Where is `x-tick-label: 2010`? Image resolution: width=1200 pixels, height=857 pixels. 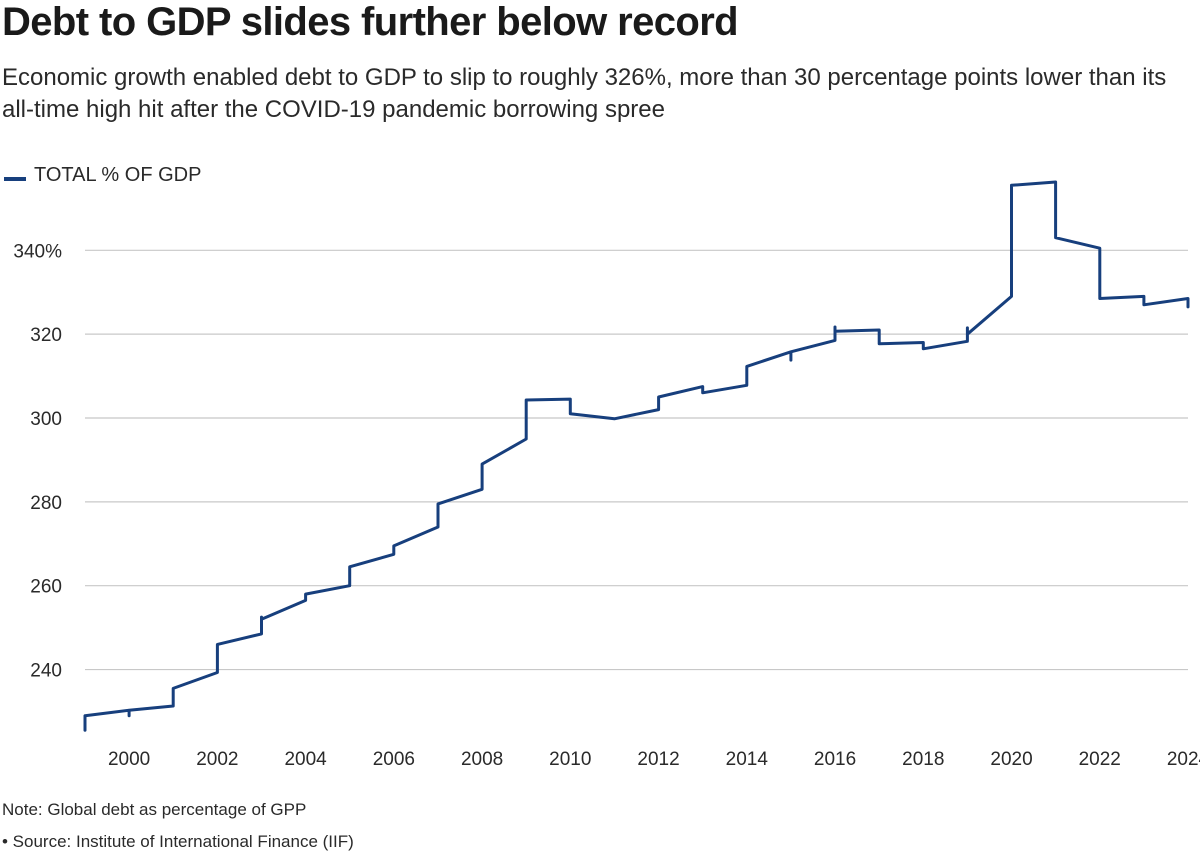
x-tick-label: 2010 is located at coordinates (570, 759).